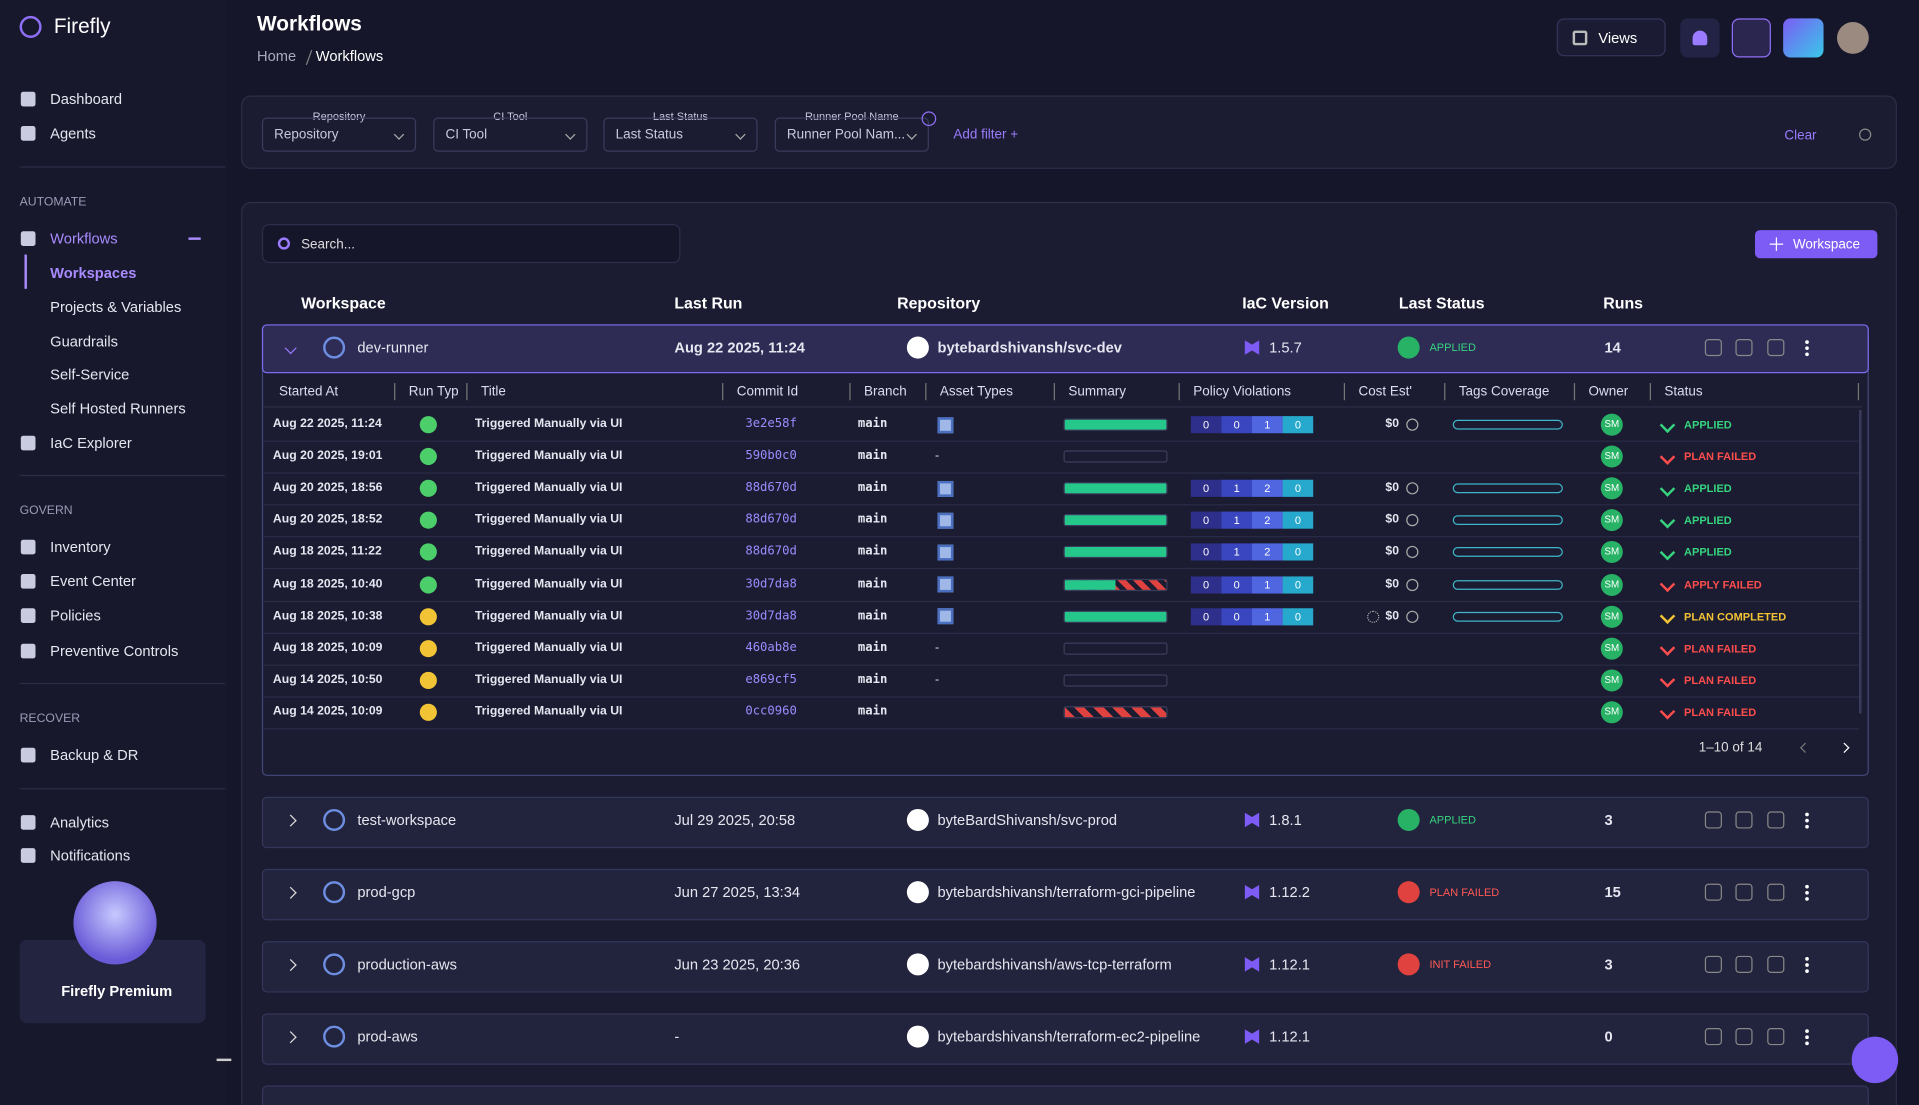  I want to click on nav-subitem: Self Hosted Runners, so click(118, 409).